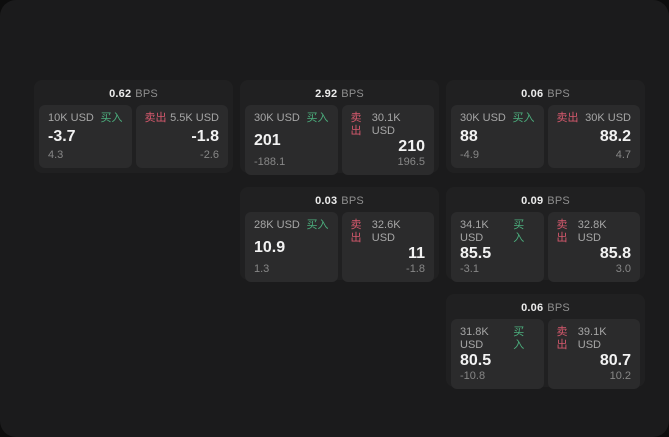  I want to click on bps-value: 0.62, so click(120, 94).